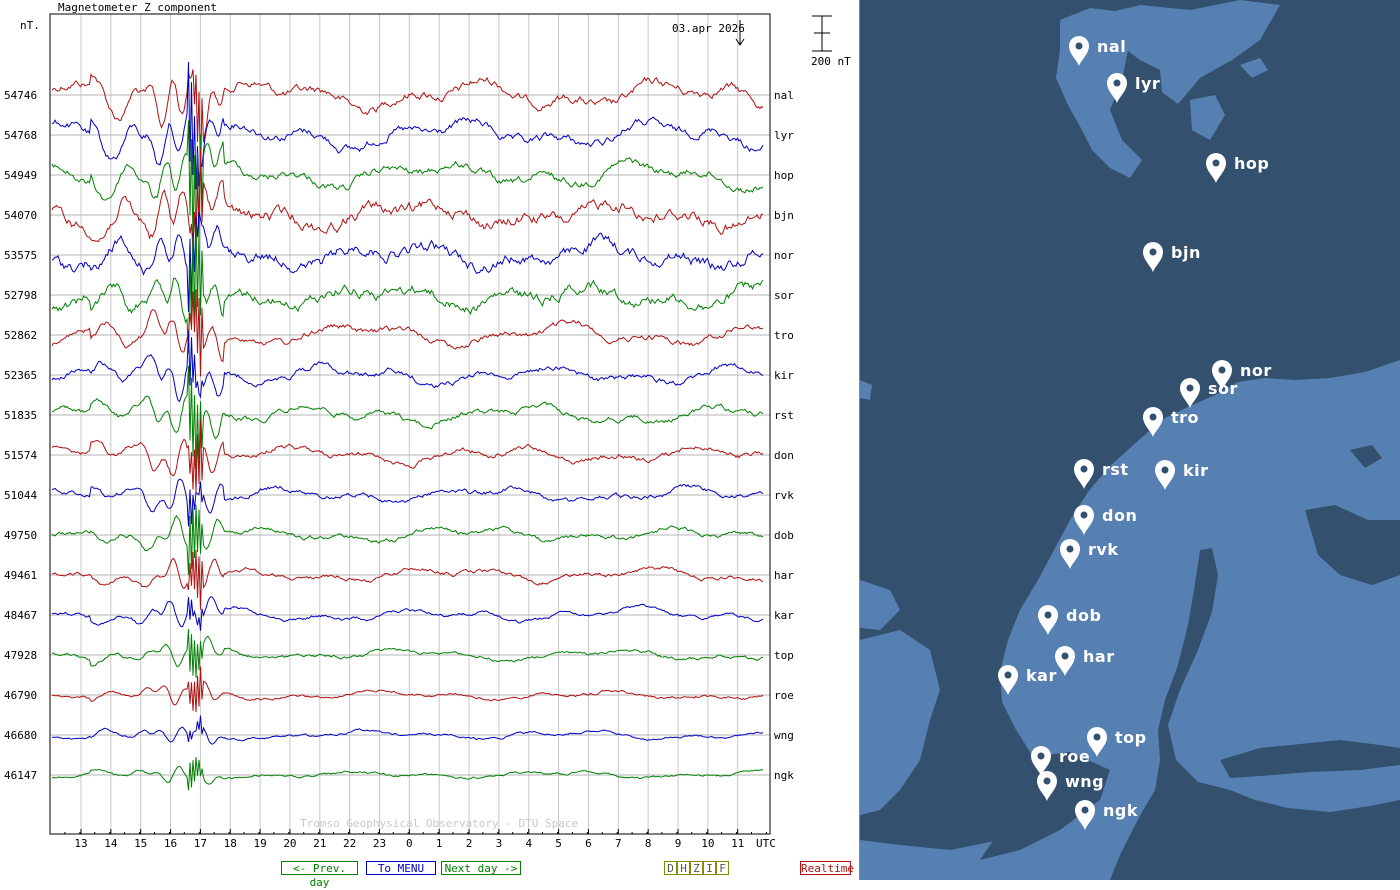  I want to click on map-station-label: har, so click(1099, 656).